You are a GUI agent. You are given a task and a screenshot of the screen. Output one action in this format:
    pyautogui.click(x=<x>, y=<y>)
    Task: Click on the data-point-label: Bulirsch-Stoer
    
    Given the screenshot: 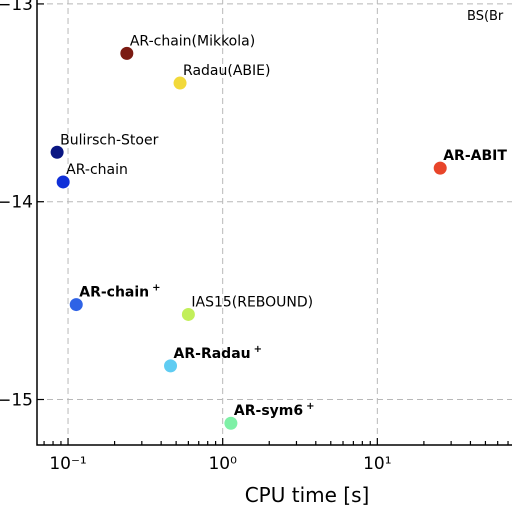 What is the action you would take?
    pyautogui.click(x=109, y=140)
    